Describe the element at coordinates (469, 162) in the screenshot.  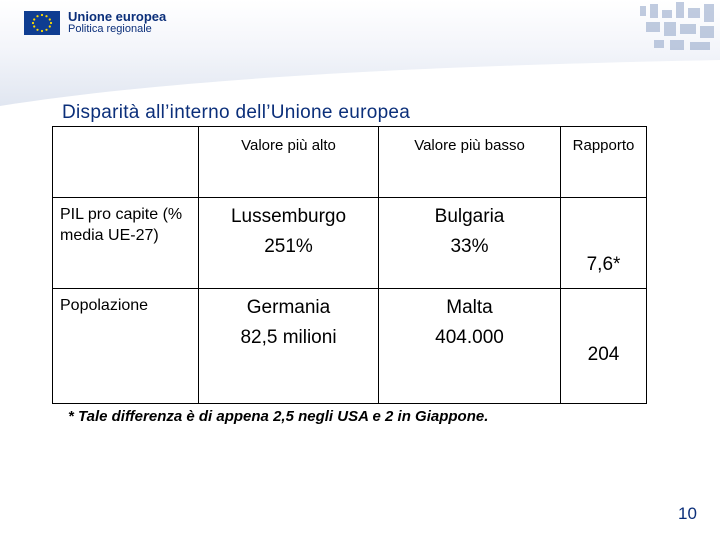
I see `header-cell-lowest: Valore più basso` at that location.